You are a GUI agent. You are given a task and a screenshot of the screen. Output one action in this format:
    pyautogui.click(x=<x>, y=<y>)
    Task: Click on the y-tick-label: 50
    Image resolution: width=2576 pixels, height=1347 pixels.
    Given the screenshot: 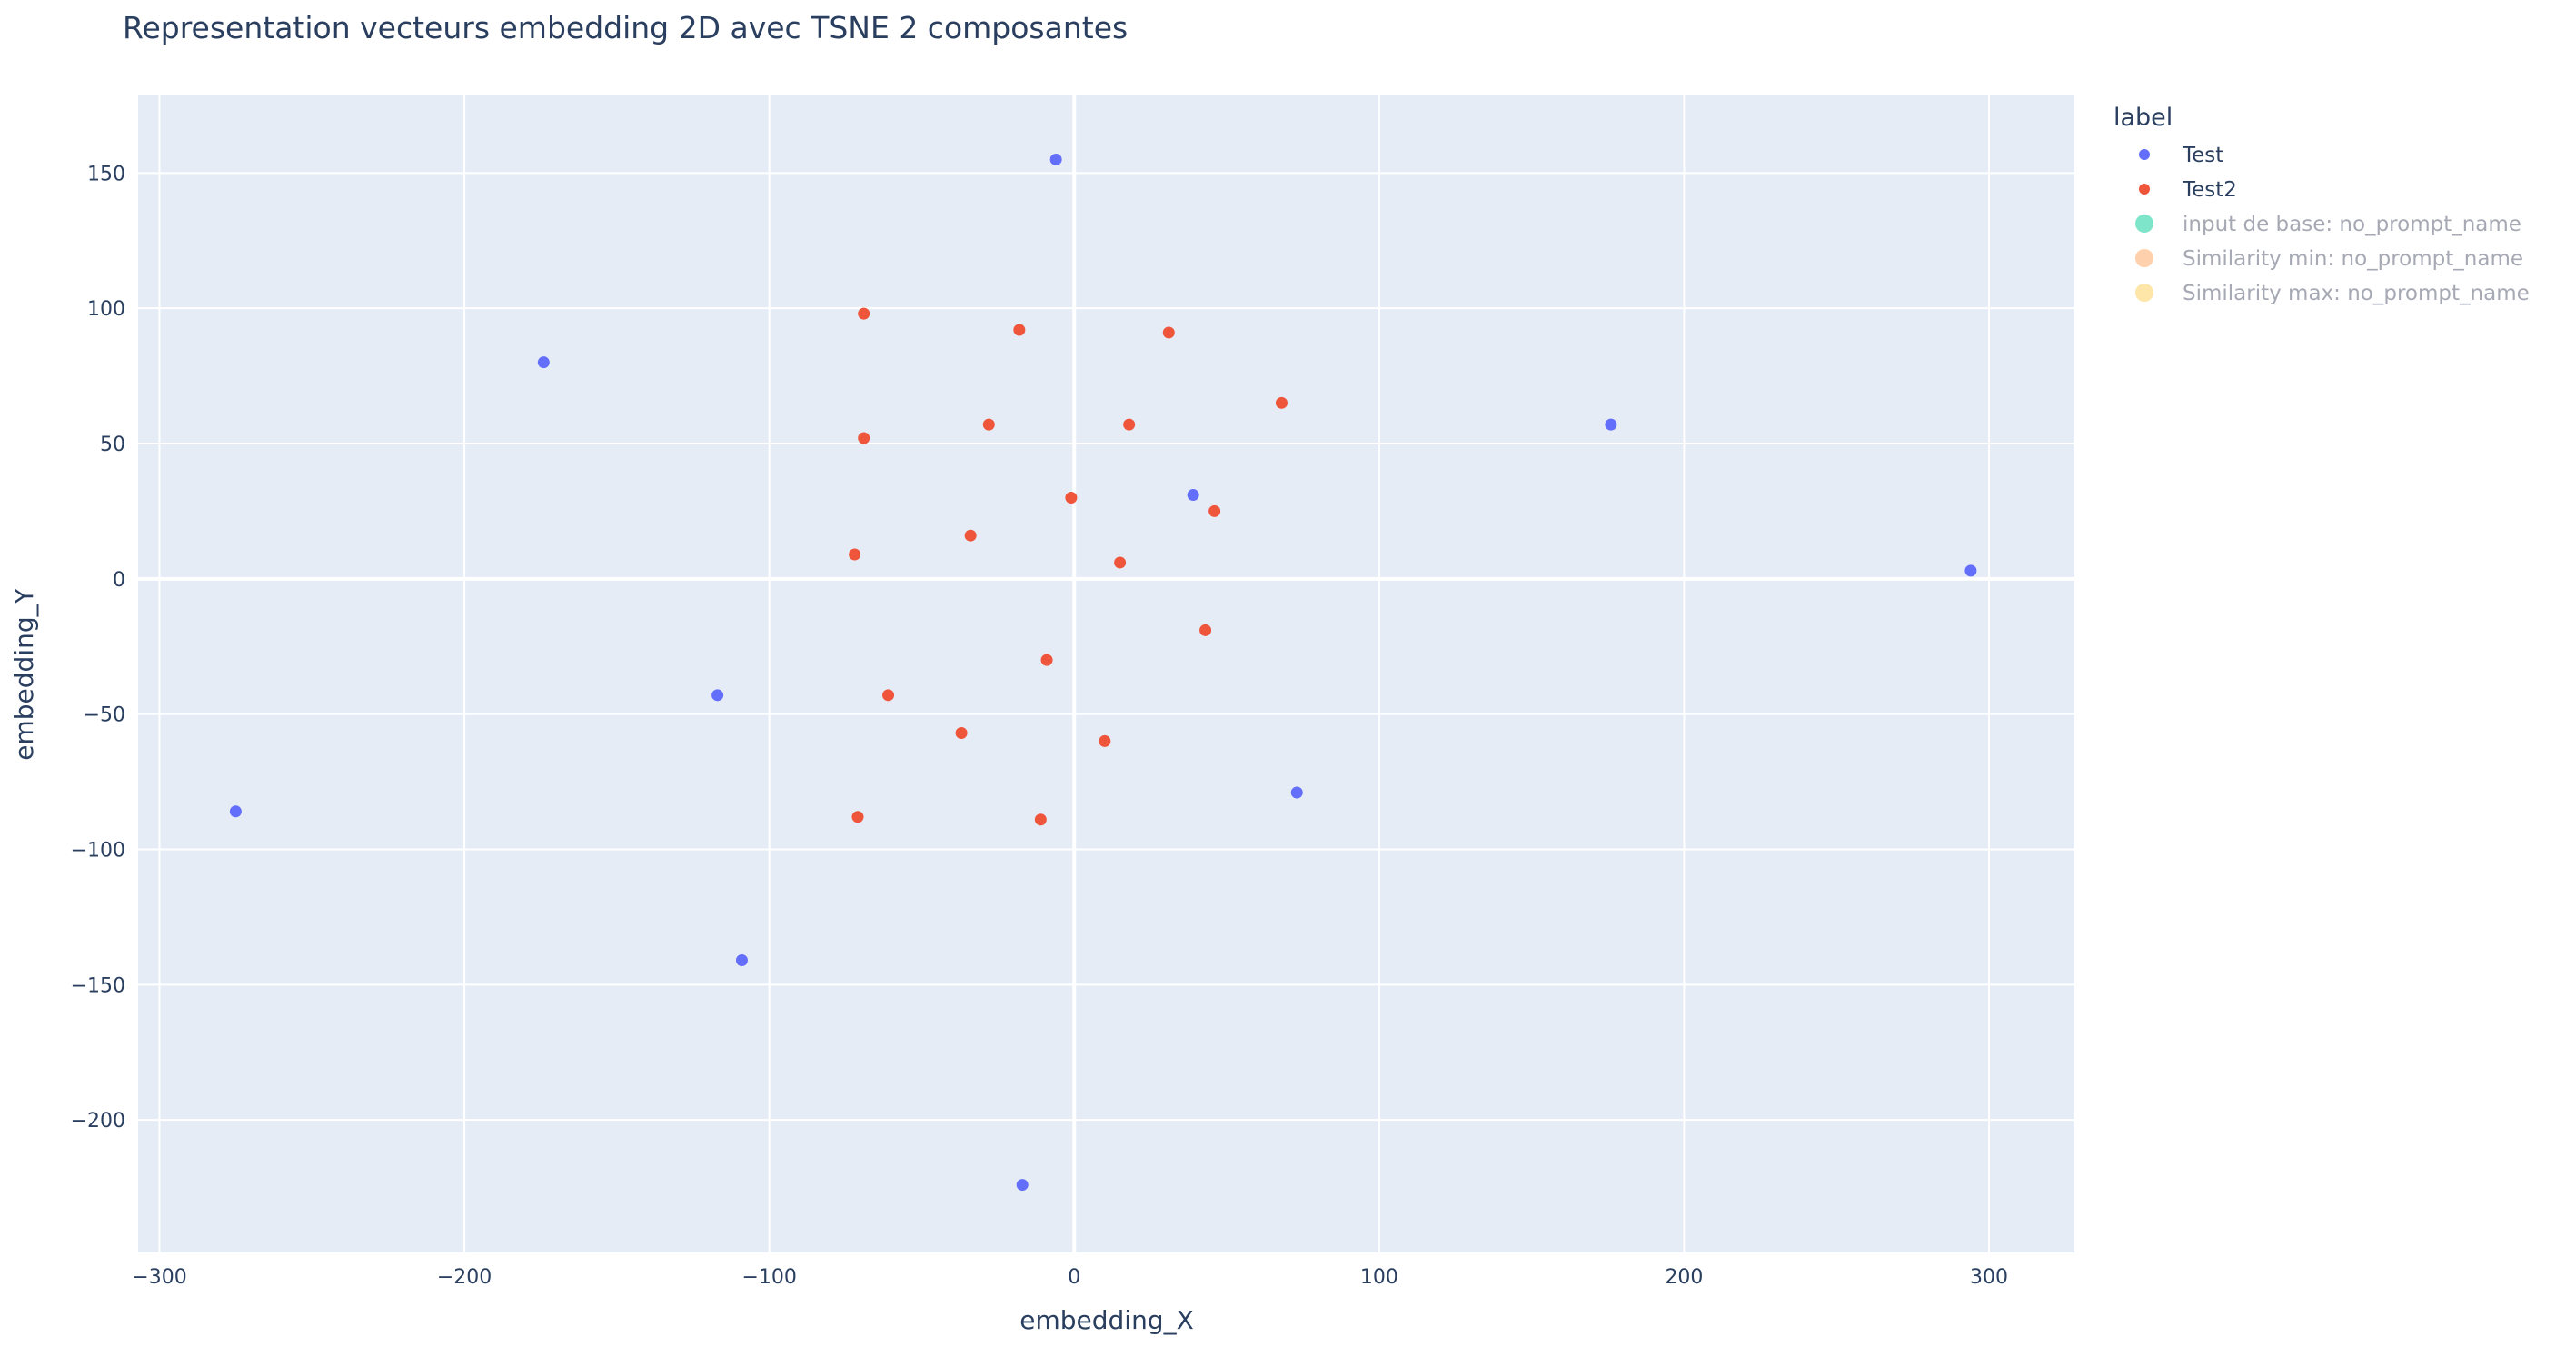 What is the action you would take?
    pyautogui.click(x=112, y=445)
    